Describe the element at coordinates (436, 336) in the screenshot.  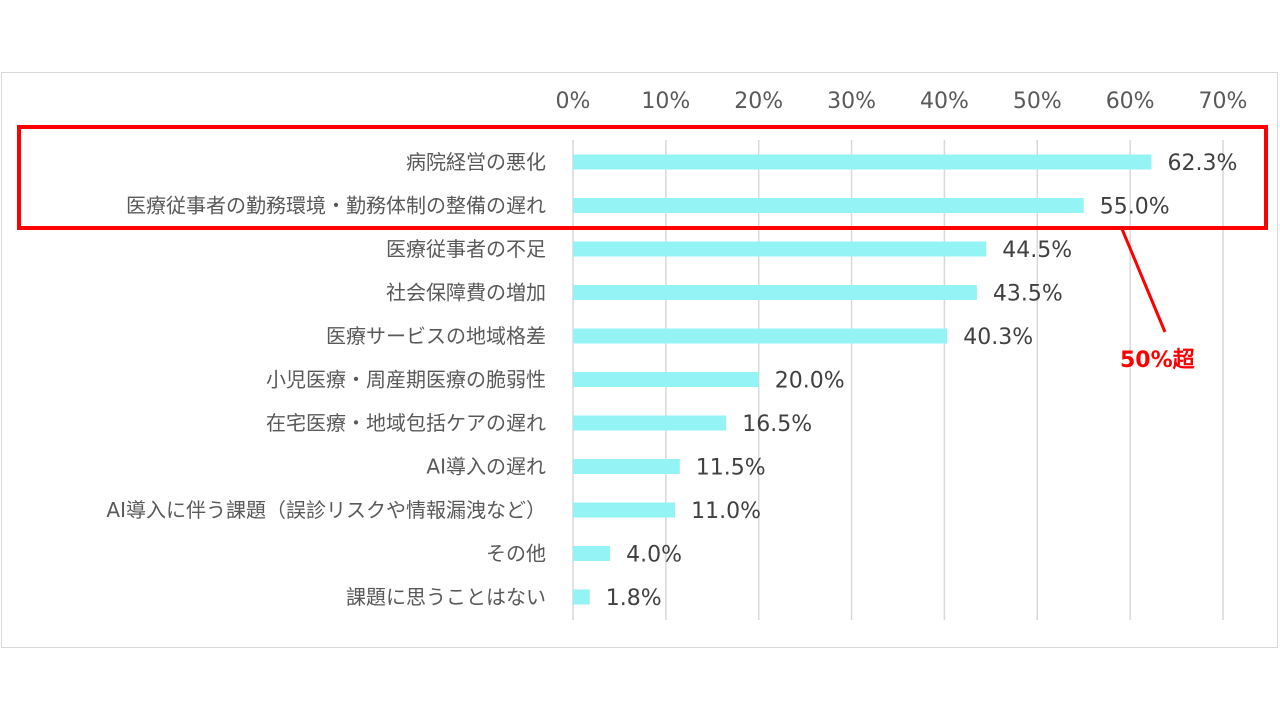
I see `category-label: 医療サービスの地域格差` at that location.